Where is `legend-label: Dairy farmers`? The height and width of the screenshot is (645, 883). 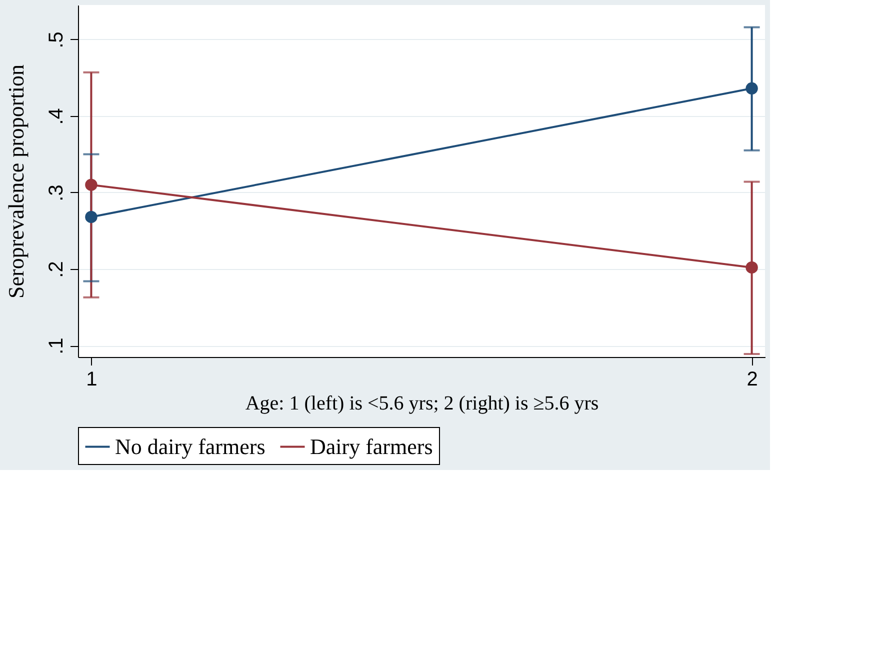
legend-label: Dairy farmers is located at coordinates (371, 446).